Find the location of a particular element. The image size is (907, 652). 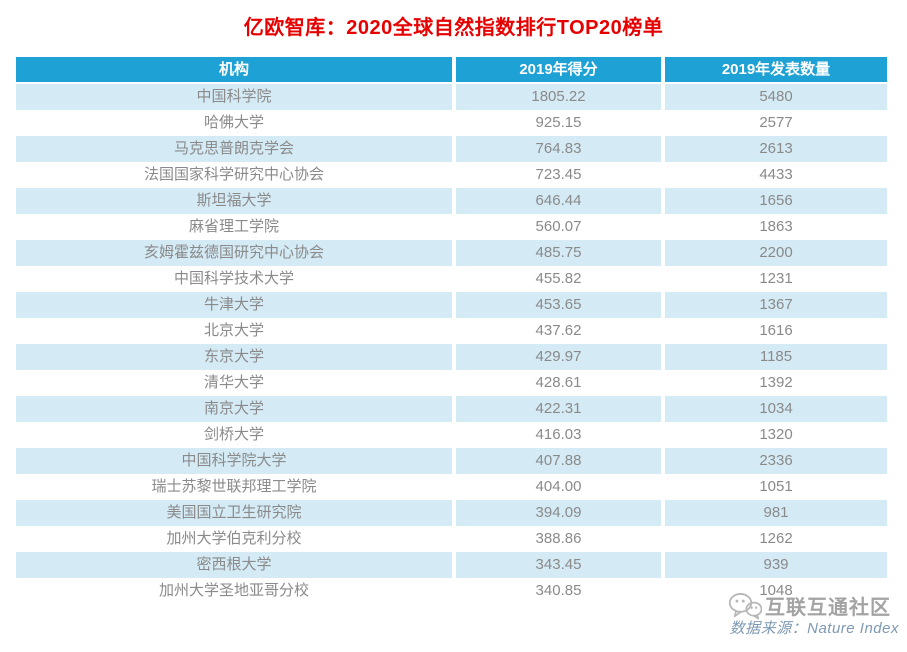

institution-cell: 中国科学院大学 is located at coordinates (234, 461).